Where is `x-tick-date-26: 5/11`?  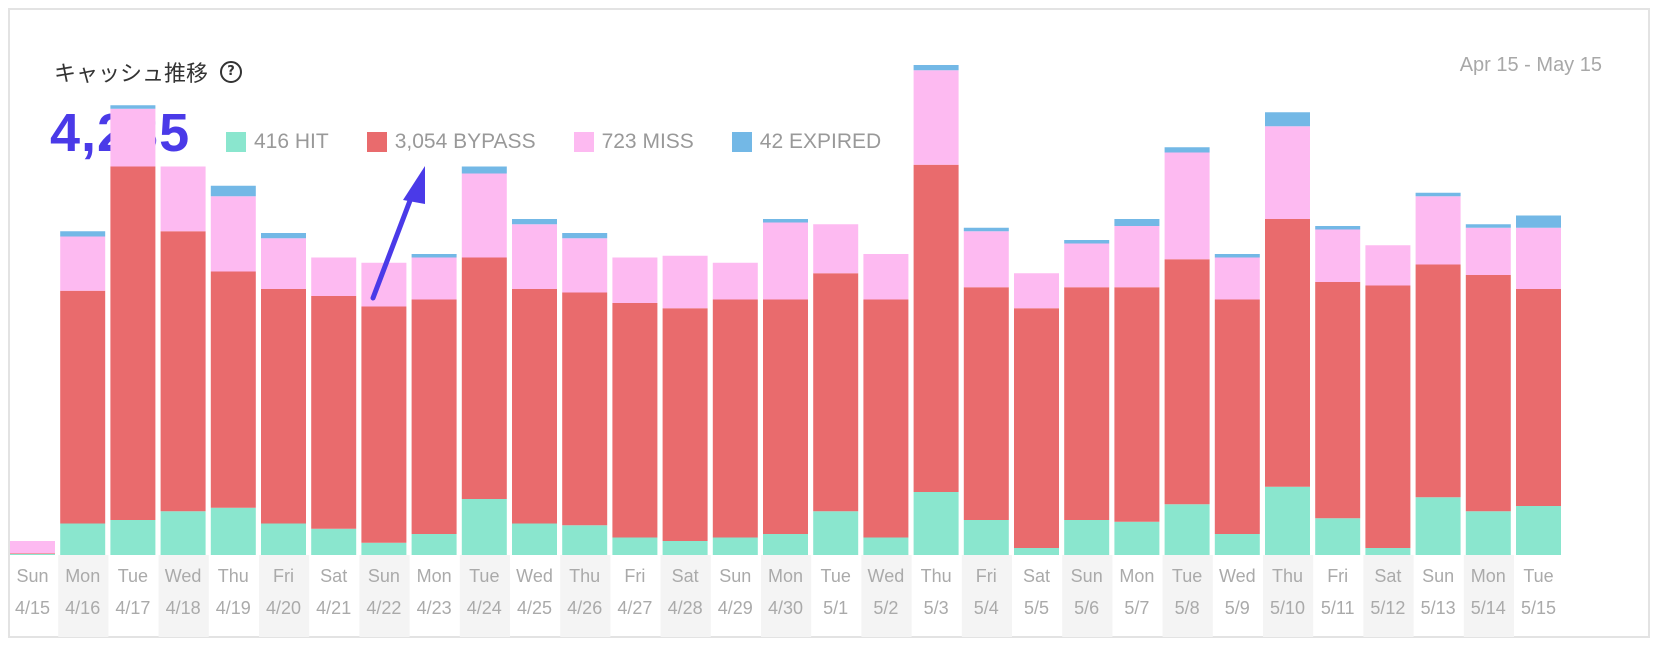 x-tick-date-26: 5/11 is located at coordinates (1338, 608).